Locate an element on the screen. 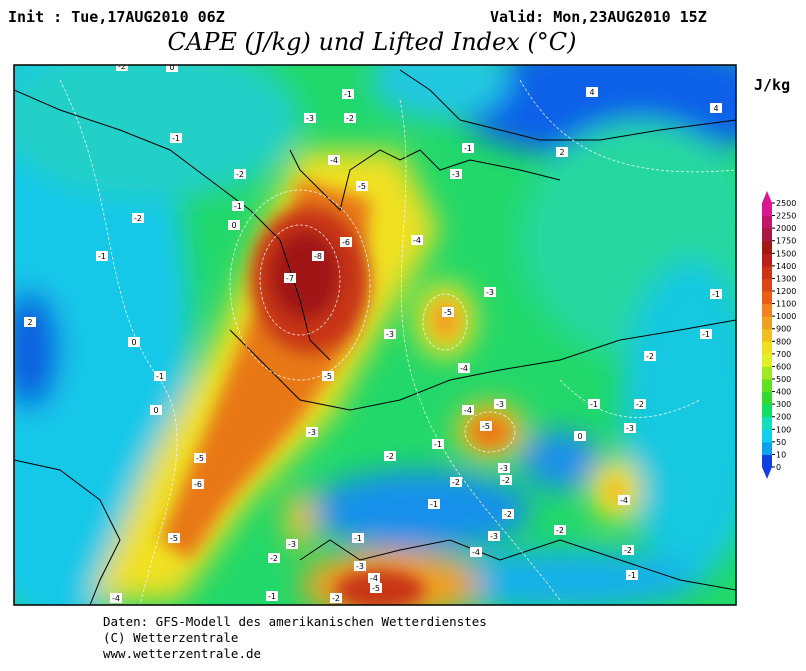 This screenshot has height=671, width=806. colorbar-label: 700 is located at coordinates (783, 354).